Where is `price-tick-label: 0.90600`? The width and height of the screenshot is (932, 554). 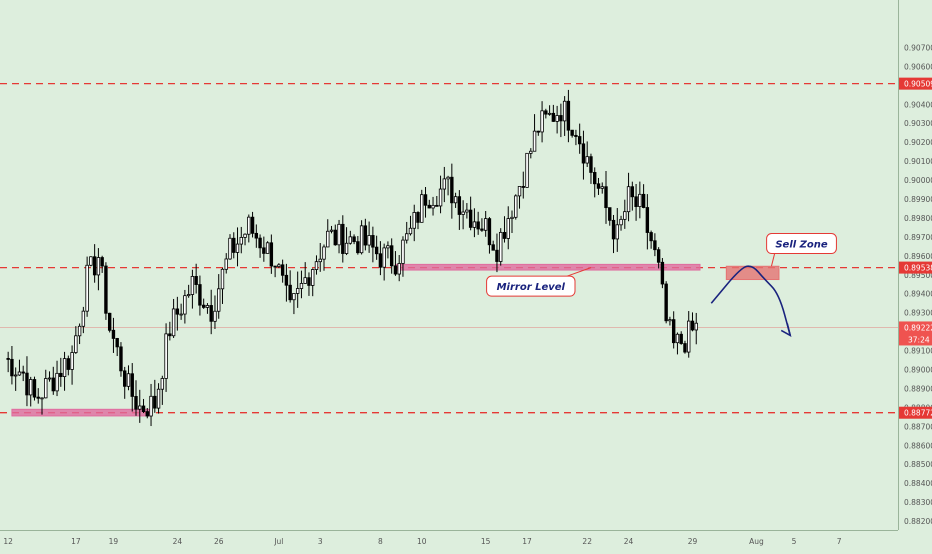 price-tick-label: 0.90600 is located at coordinates (918, 66).